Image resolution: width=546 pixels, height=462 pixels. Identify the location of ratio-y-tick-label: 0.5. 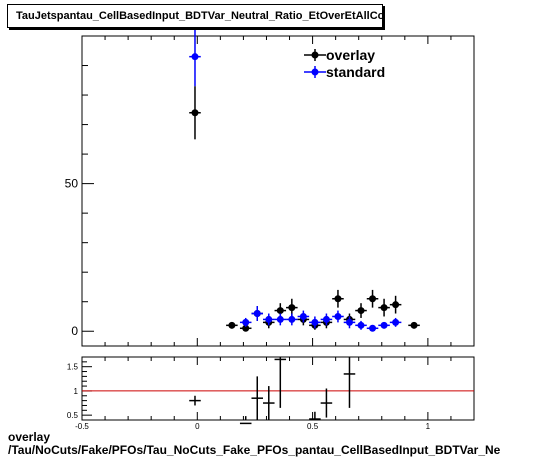
(73, 415).